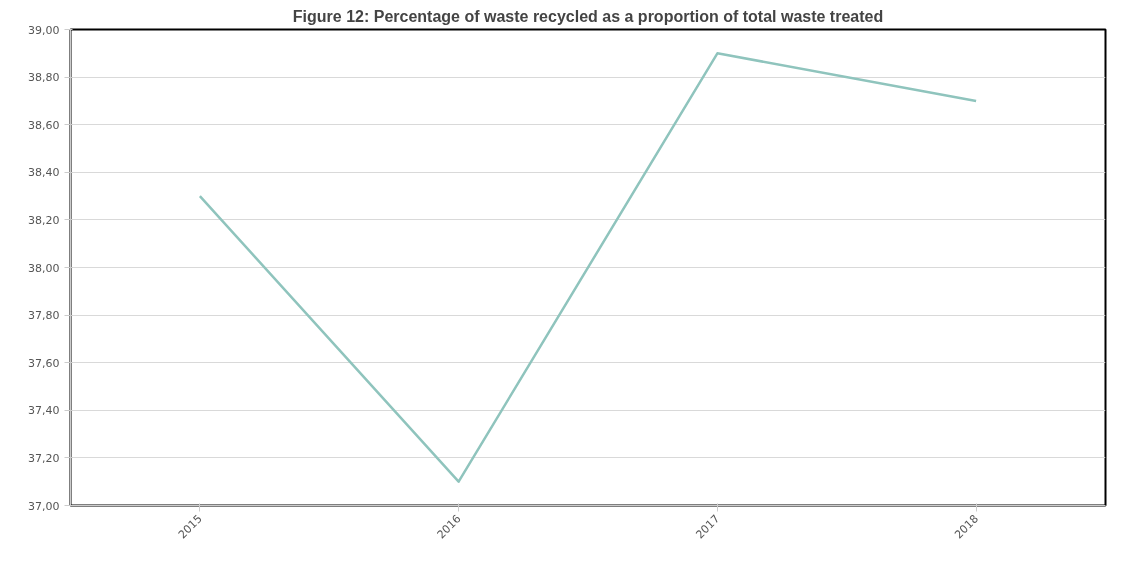 The height and width of the screenshot is (577, 1127). I want to click on y-tick-label: 37,20, so click(44, 458).